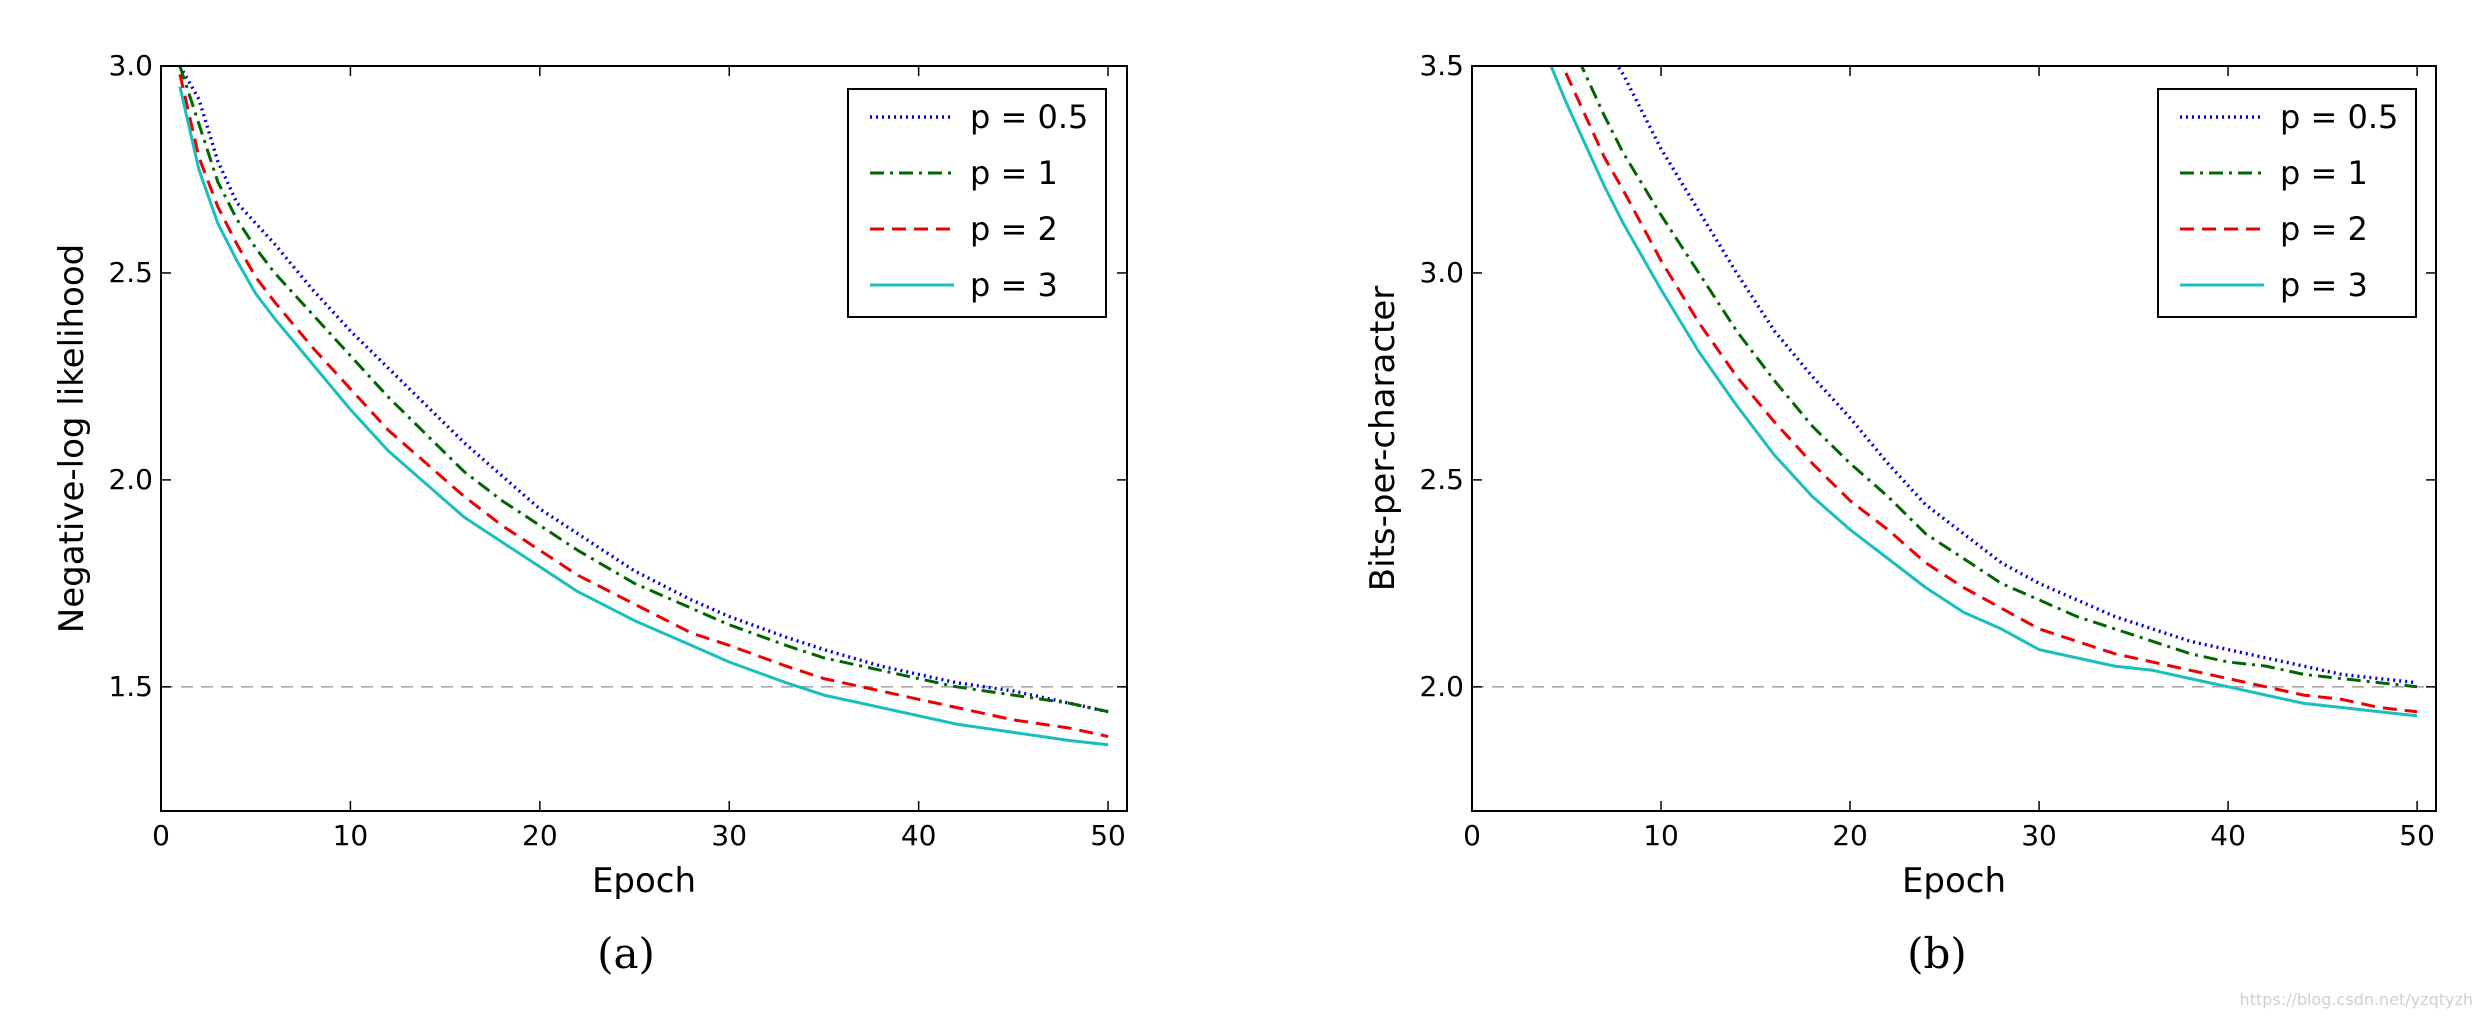  I want to click on caption-b: (b), so click(1937, 953).